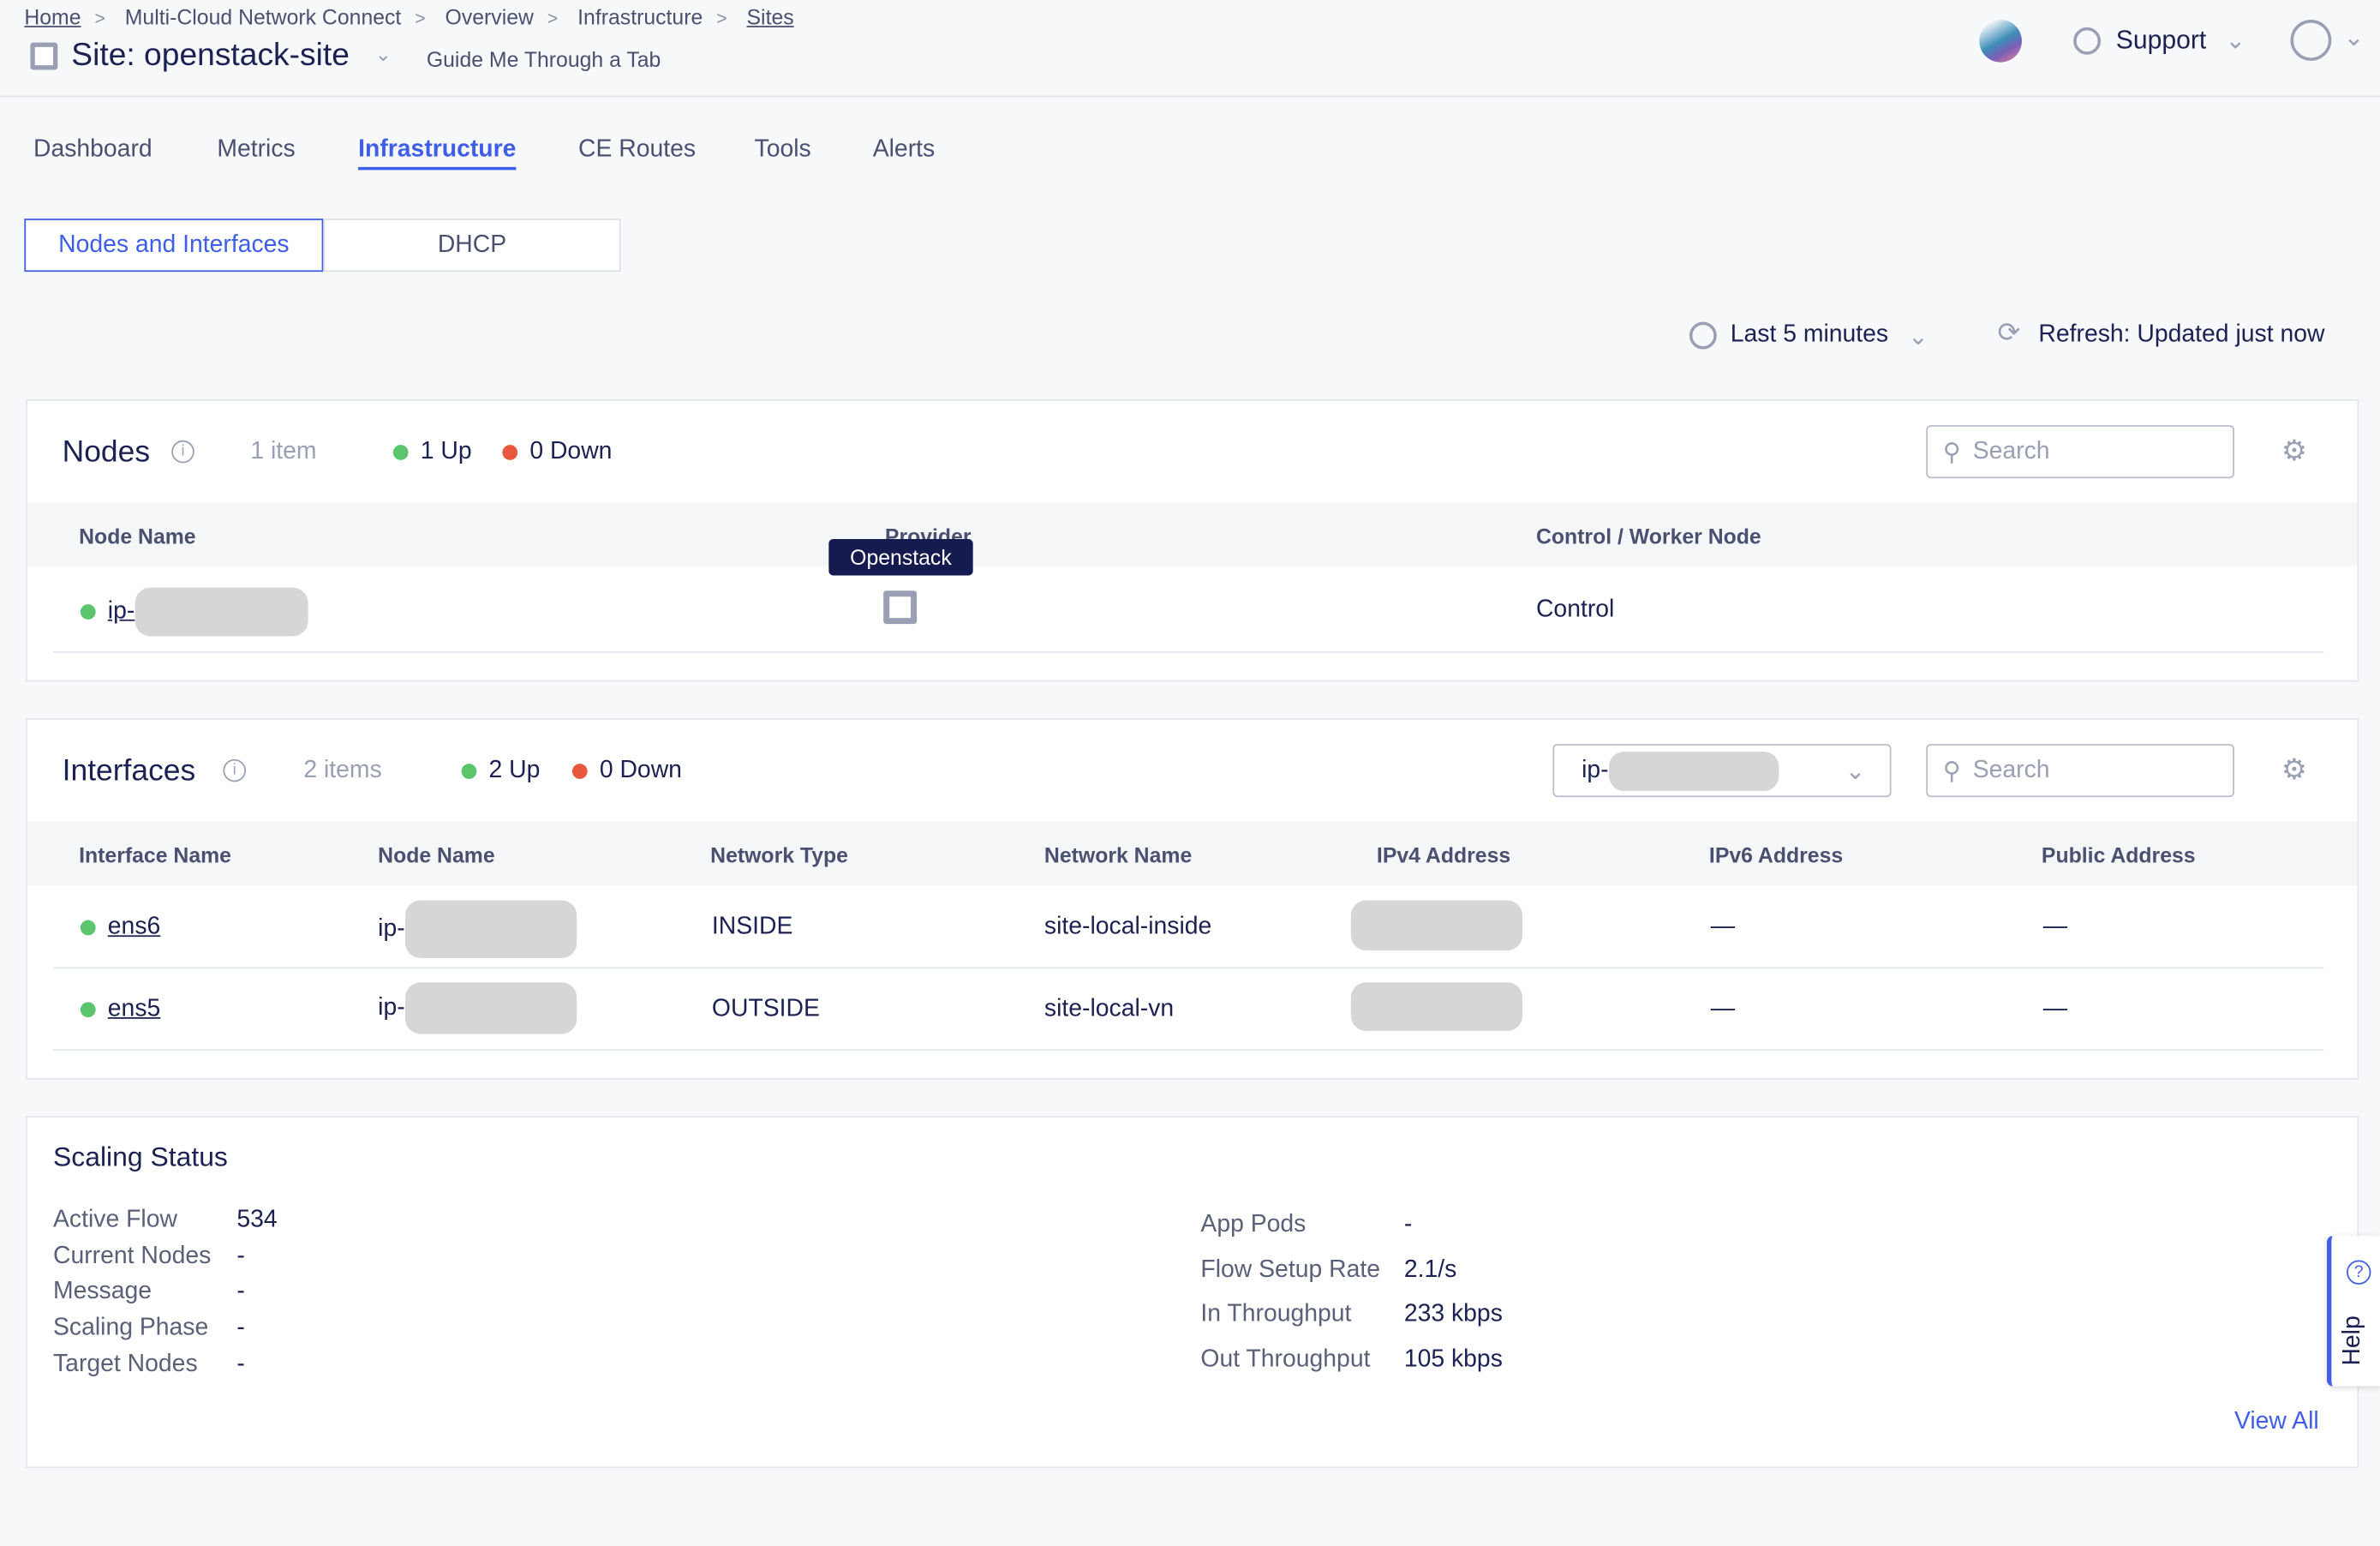  What do you see at coordinates (640, 16) in the screenshot?
I see `breadcrumb-infrastructure: Infrastructure` at bounding box center [640, 16].